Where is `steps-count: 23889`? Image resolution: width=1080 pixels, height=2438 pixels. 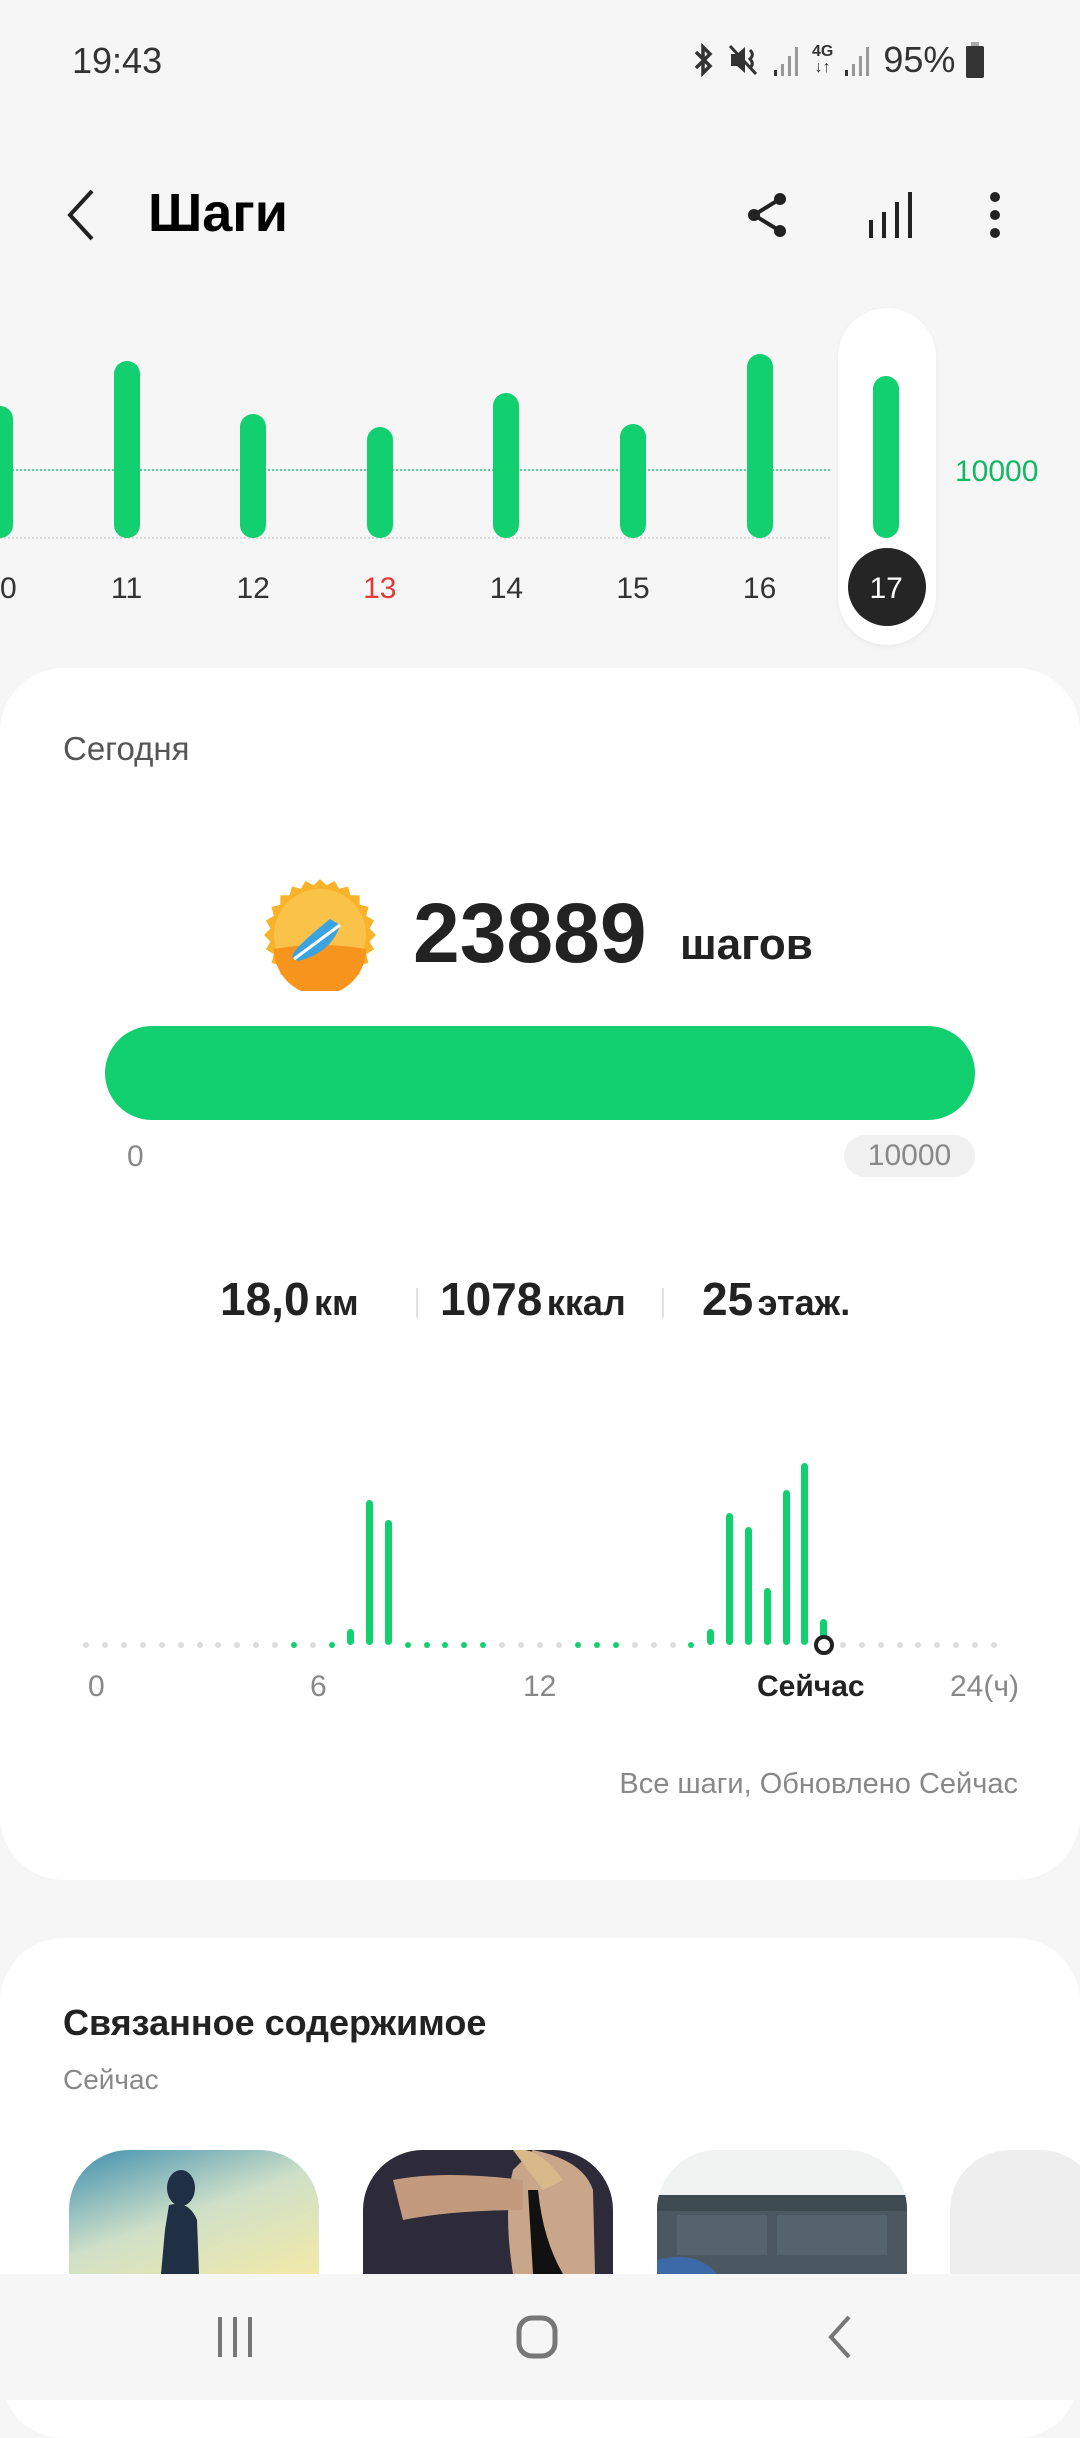
steps-count: 23889 is located at coordinates (530, 933).